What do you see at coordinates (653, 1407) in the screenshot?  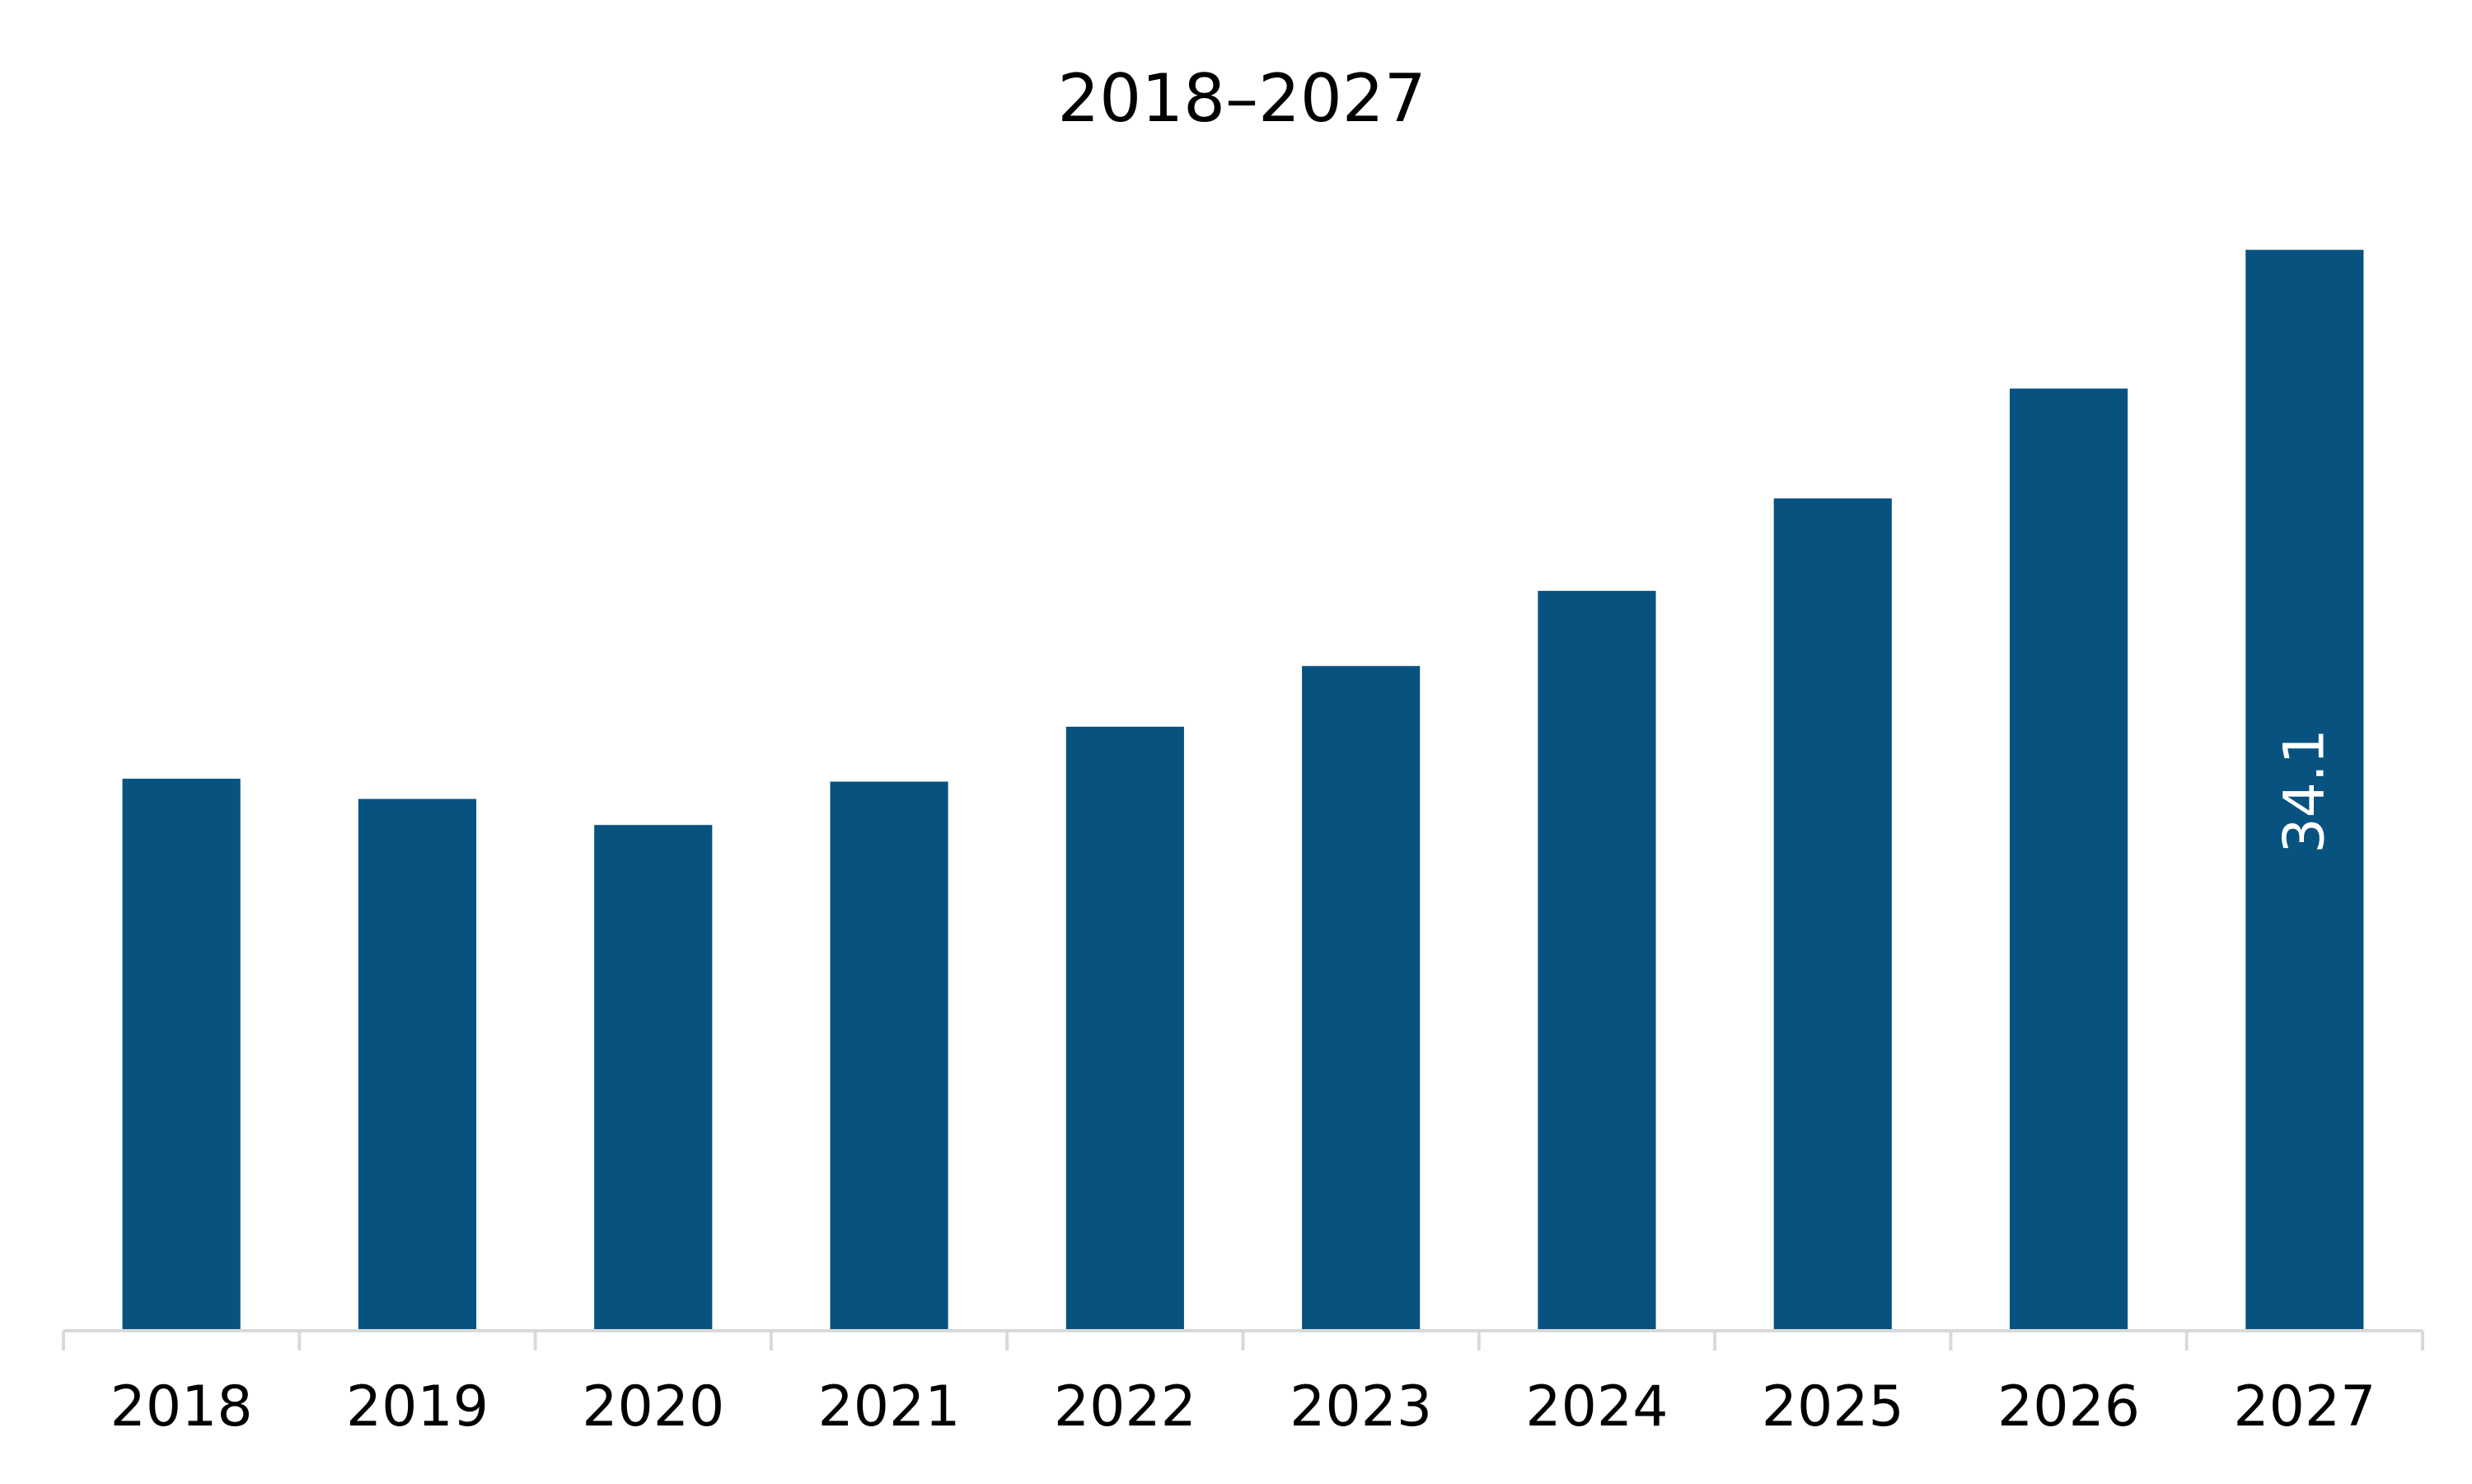 I see `x-tick-label-2020: 2020` at bounding box center [653, 1407].